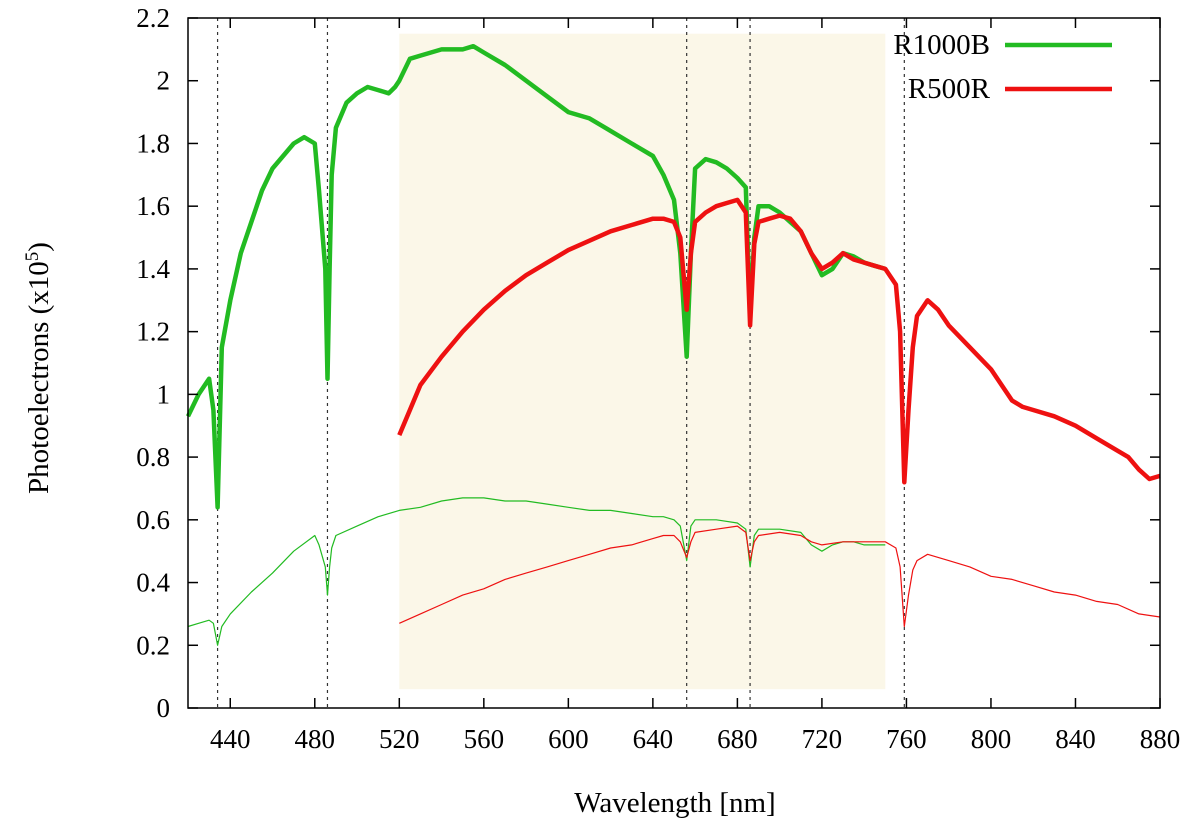 The width and height of the screenshot is (1200, 829). I want to click on x-tick-label: 560, so click(484, 739).